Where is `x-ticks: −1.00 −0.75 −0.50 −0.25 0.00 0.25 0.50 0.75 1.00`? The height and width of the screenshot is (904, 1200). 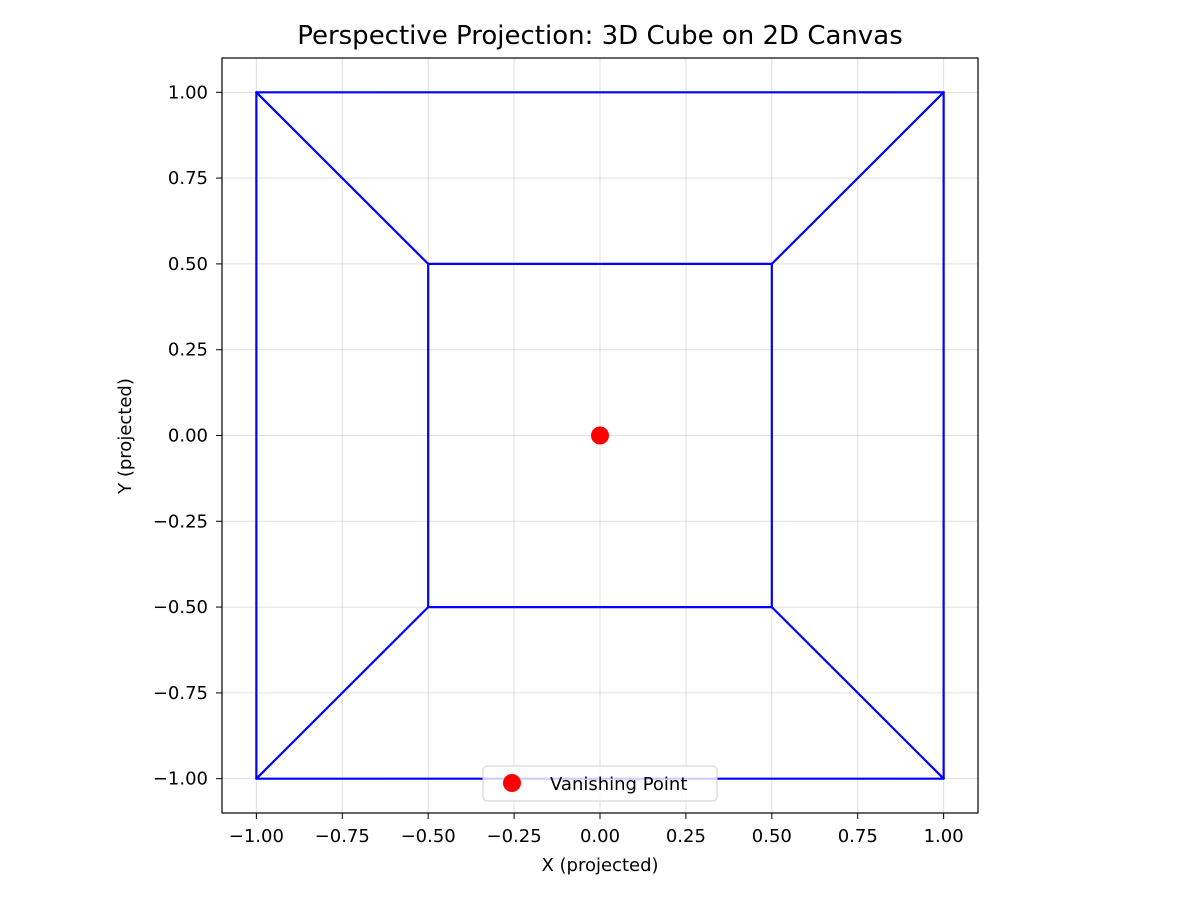 x-ticks: −1.00 −0.75 −0.50 −0.25 0.00 0.25 0.50 0.75 1.00 is located at coordinates (596, 830).